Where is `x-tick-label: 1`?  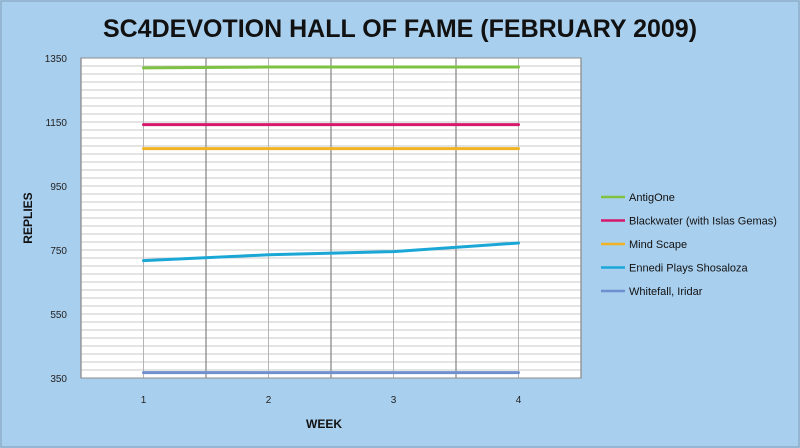 x-tick-label: 1 is located at coordinates (144, 400).